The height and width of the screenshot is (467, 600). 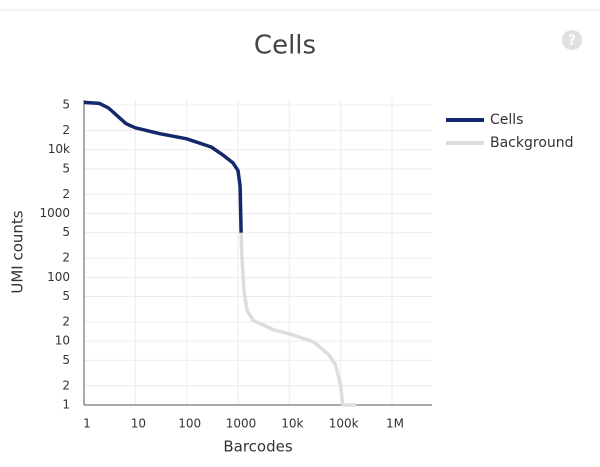 I want to click on chart-title: Cells, so click(x=285, y=46).